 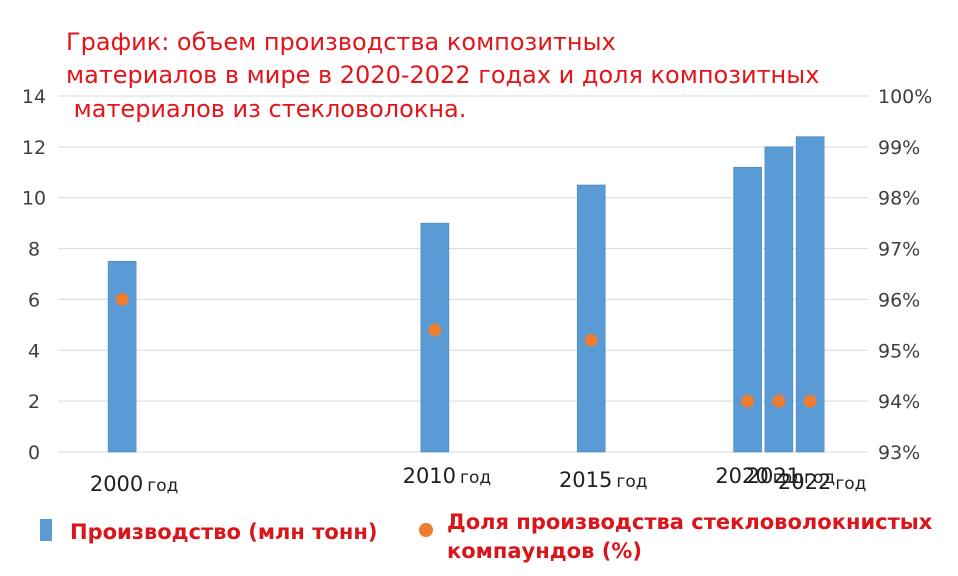 I want to click on legend-bar-swatch, so click(x=46, y=530).